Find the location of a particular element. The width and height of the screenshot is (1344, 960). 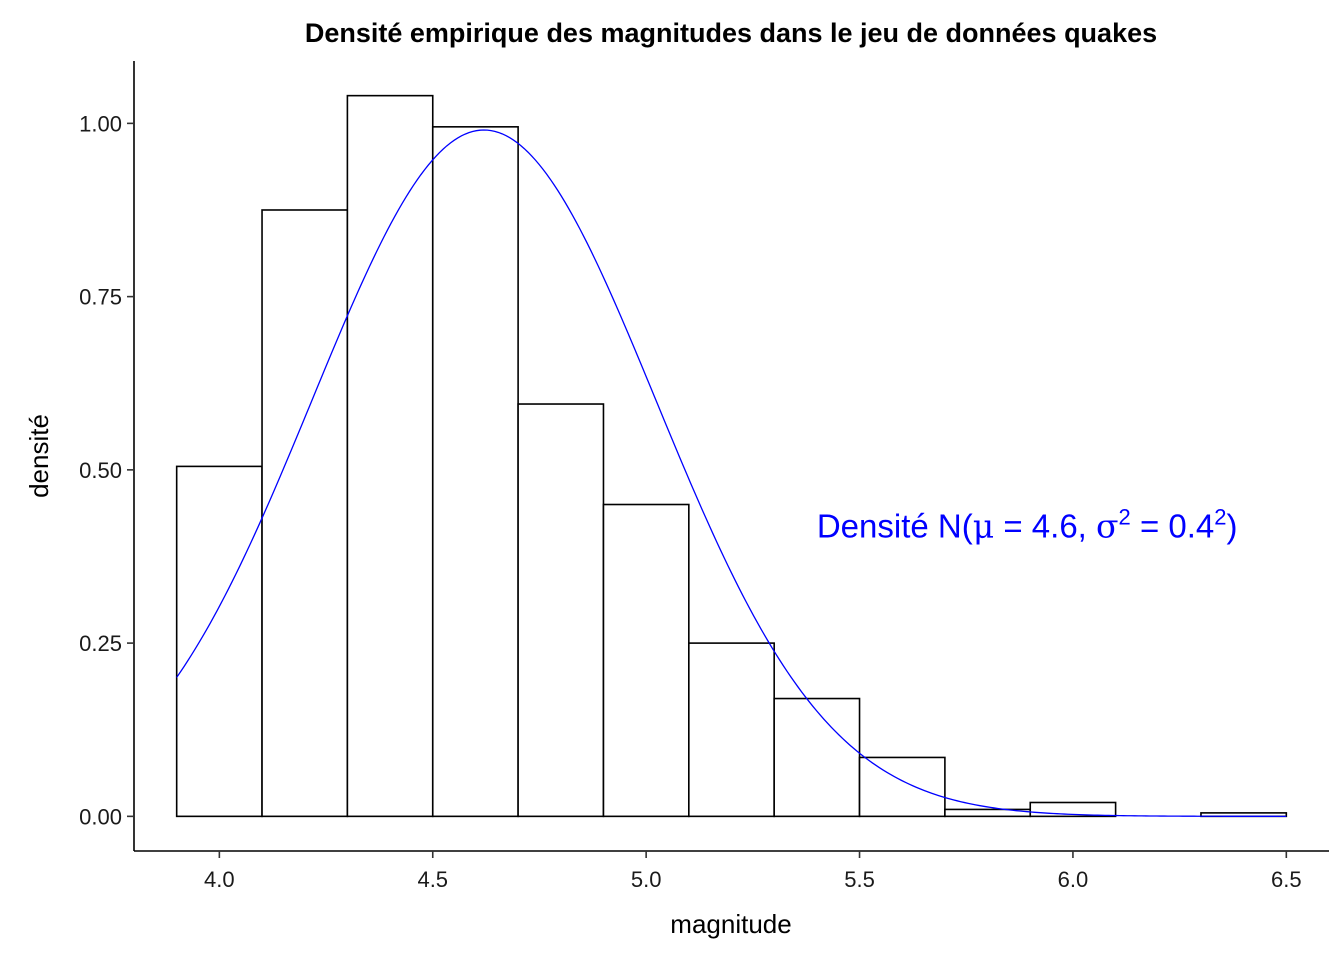

density-annotation: Densité N(μ = 4.6, σ2 = 0.42) is located at coordinates (1027, 524).